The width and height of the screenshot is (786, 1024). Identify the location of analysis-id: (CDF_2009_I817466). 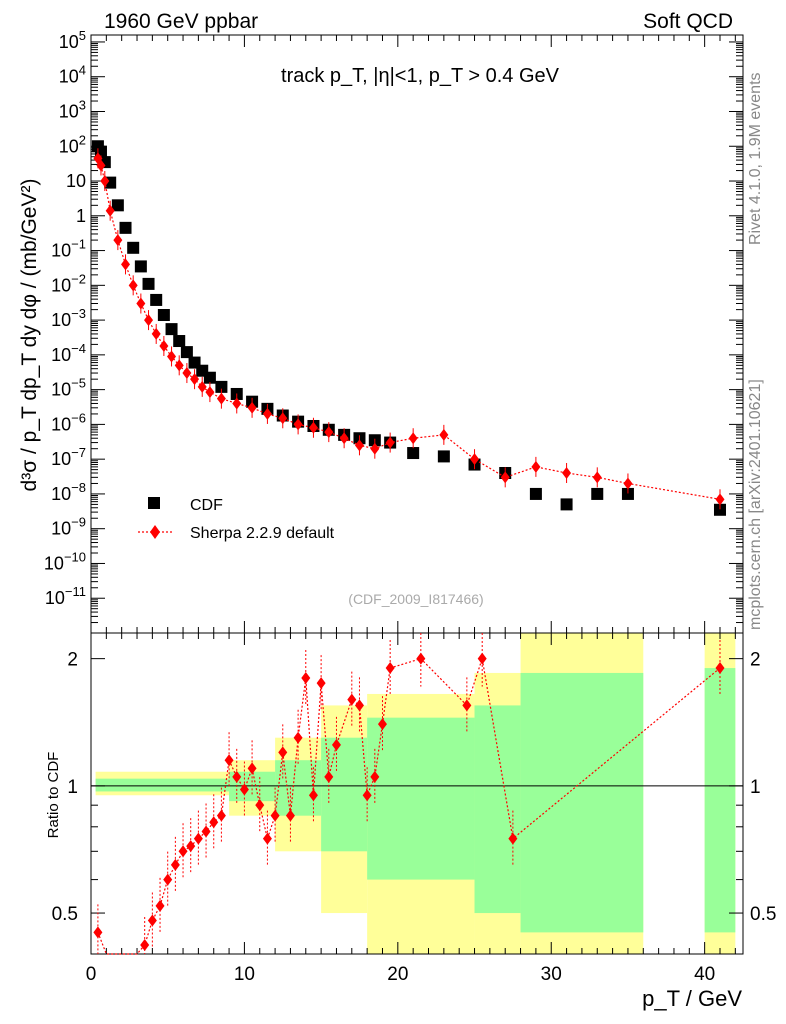
(415, 599).